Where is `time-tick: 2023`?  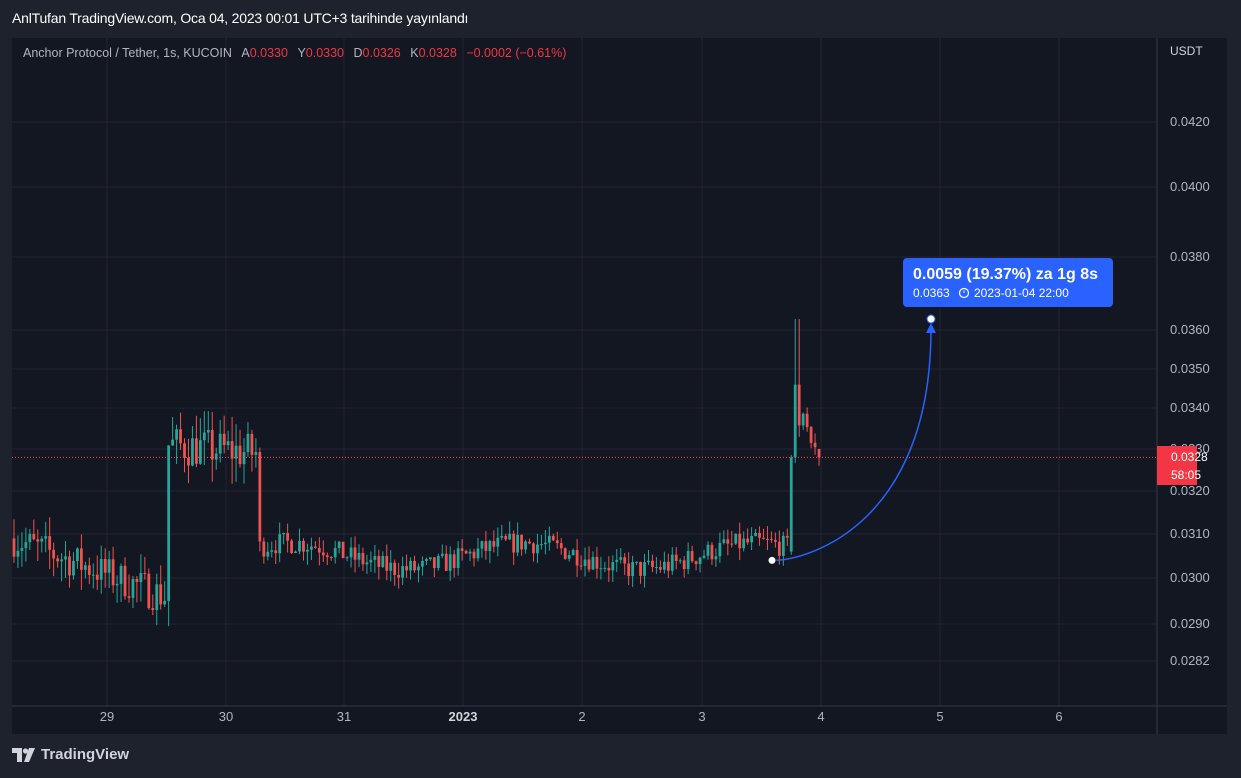
time-tick: 2023 is located at coordinates (463, 716).